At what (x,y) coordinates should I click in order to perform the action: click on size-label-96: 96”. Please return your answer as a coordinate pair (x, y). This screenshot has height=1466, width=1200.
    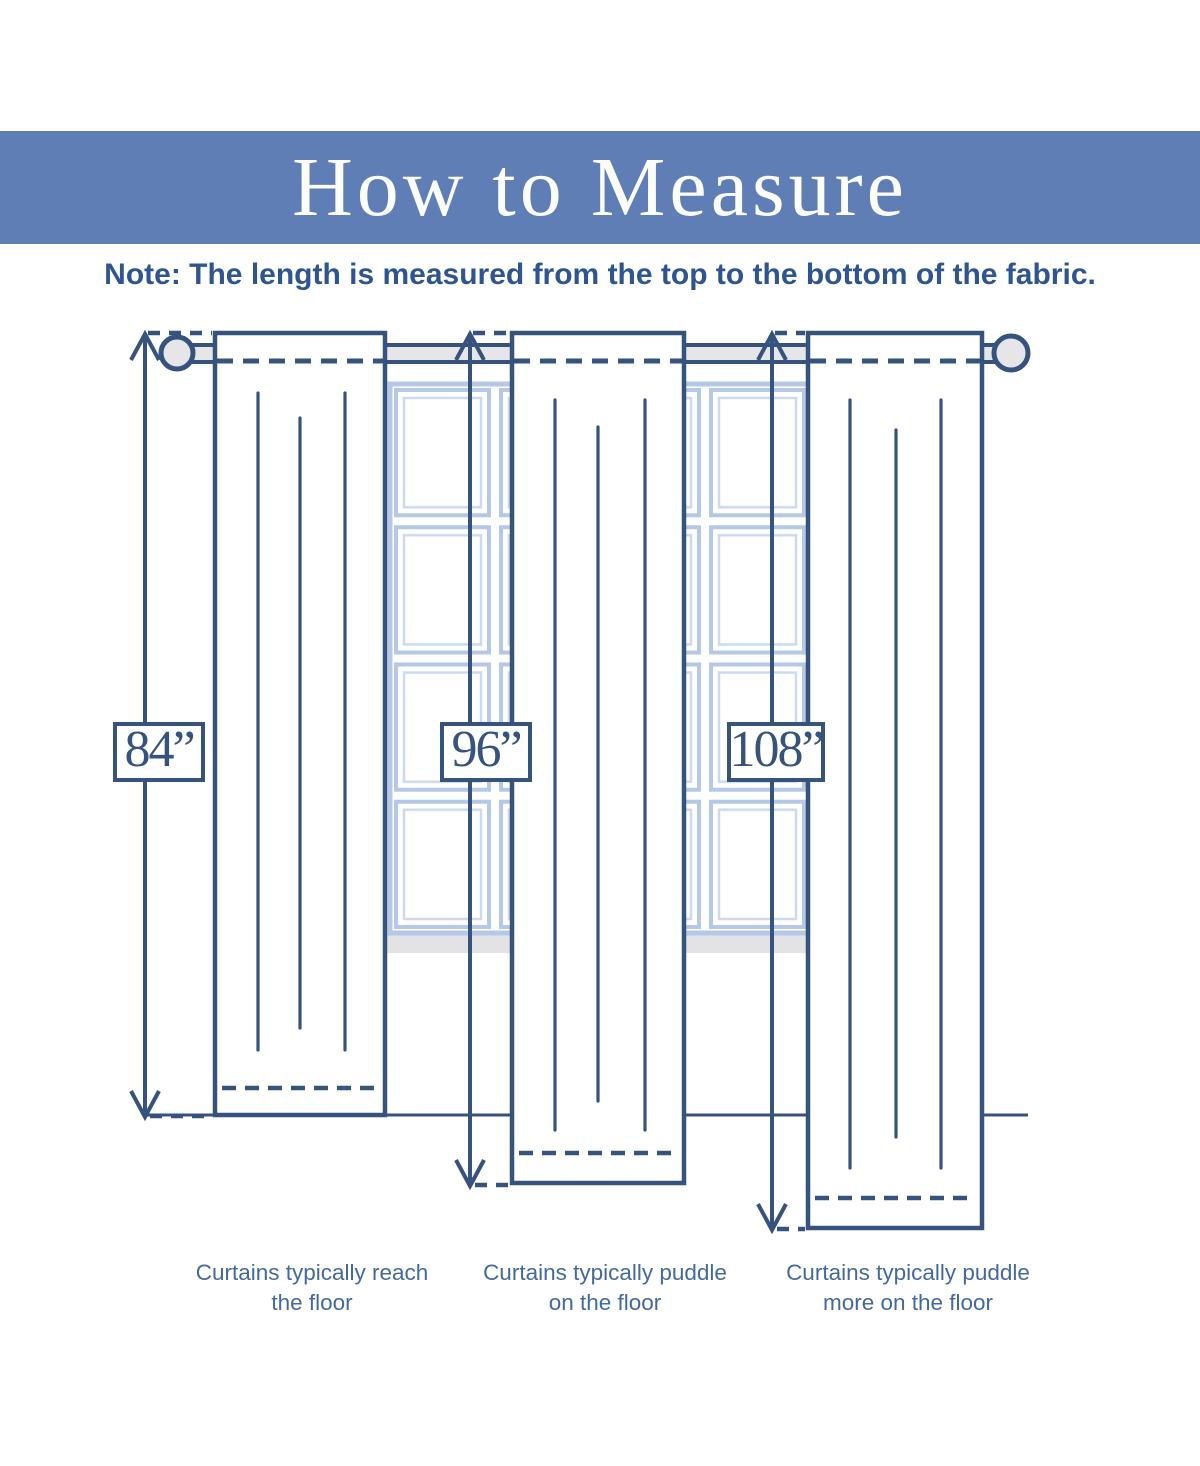
    Looking at the image, I should click on (486, 752).